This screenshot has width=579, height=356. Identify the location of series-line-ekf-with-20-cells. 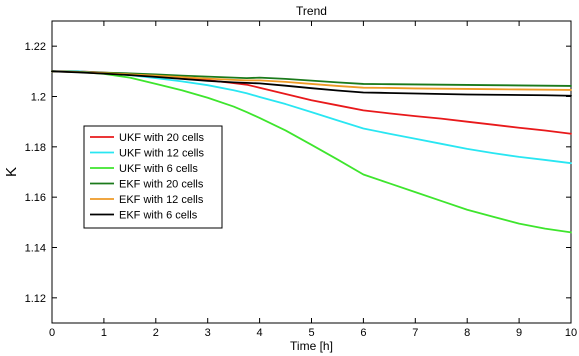
(311, 78).